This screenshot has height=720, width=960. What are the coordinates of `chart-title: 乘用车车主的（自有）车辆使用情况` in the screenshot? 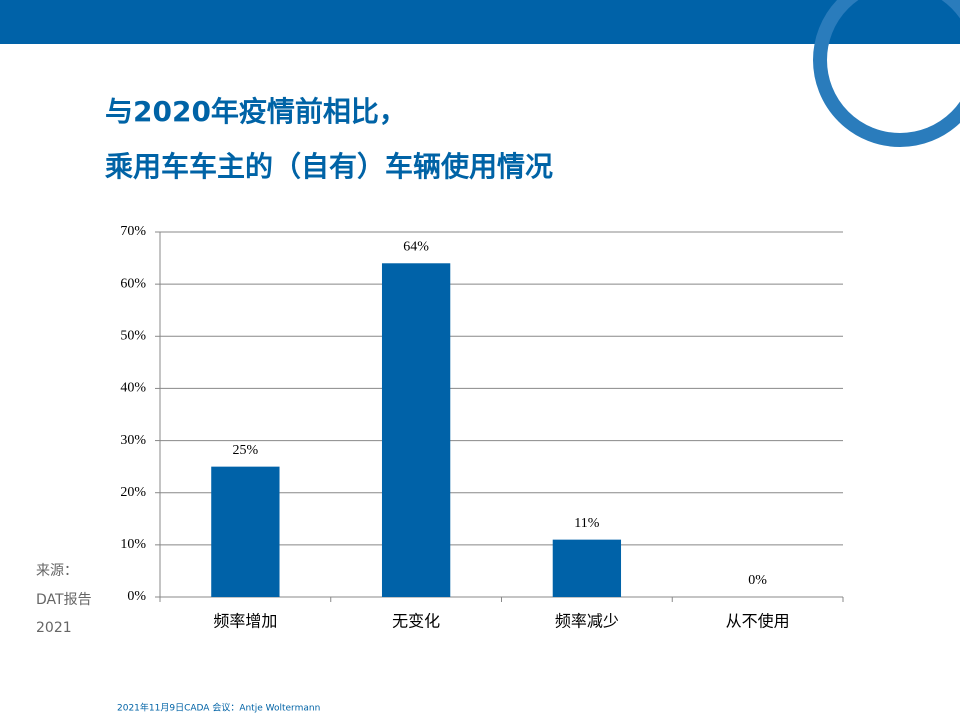 It's located at (329, 166).